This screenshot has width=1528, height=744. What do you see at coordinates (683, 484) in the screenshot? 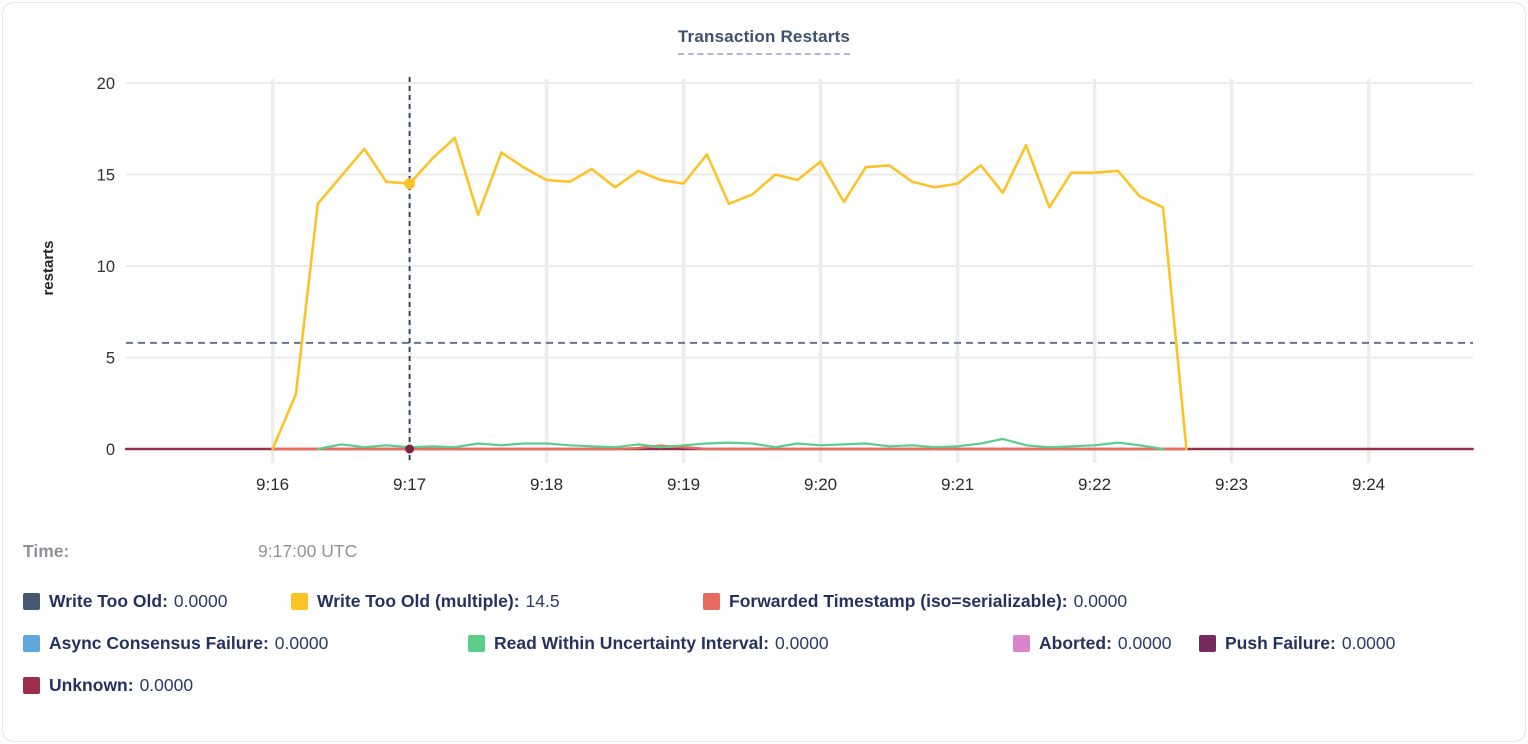
I see `x-tick-label: 9:19` at bounding box center [683, 484].